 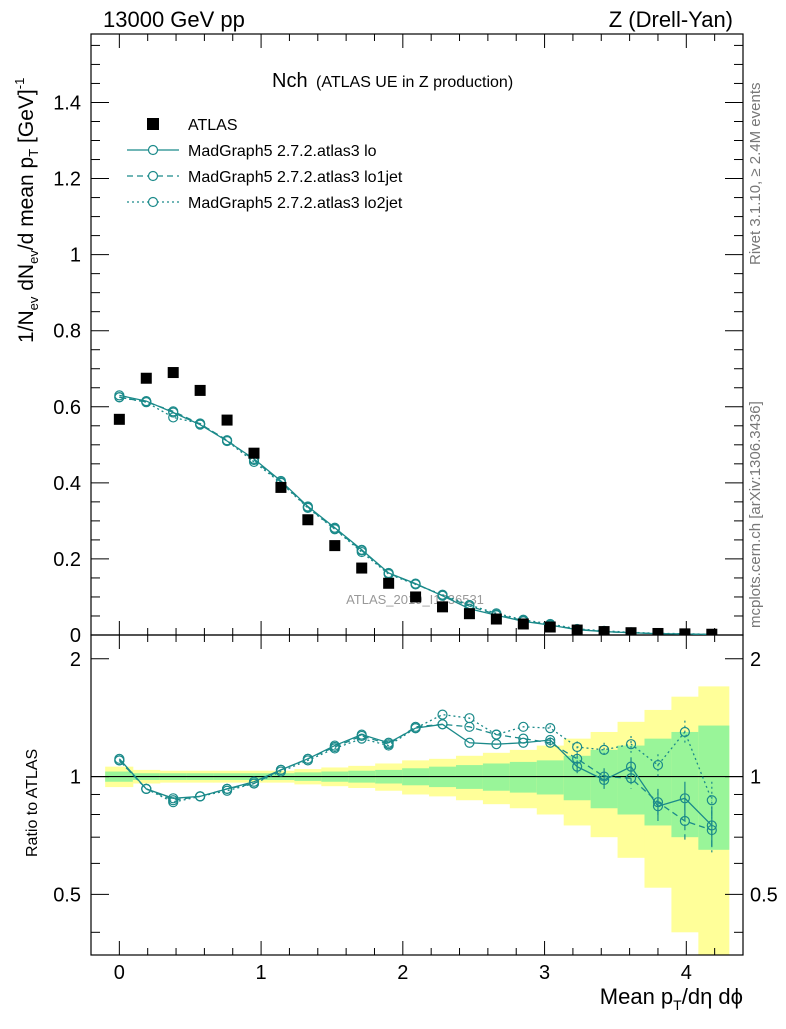 I want to click on y-axis-label-main: 1/Nev dNev/d mean pT [GeV]-1, so click(x=26, y=210).